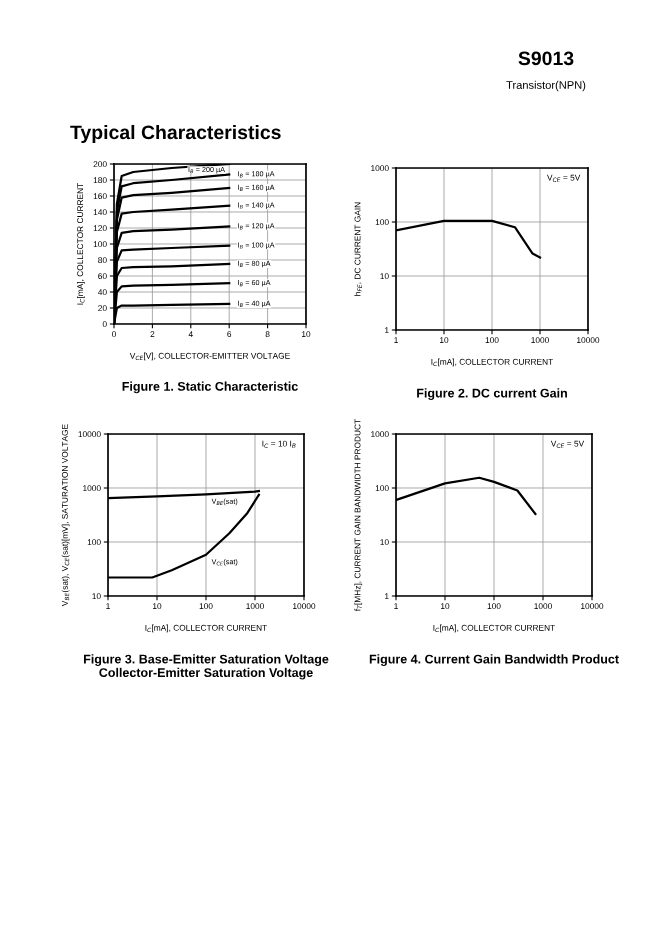  What do you see at coordinates (546, 58) in the screenshot?
I see `text: S9013` at bounding box center [546, 58].